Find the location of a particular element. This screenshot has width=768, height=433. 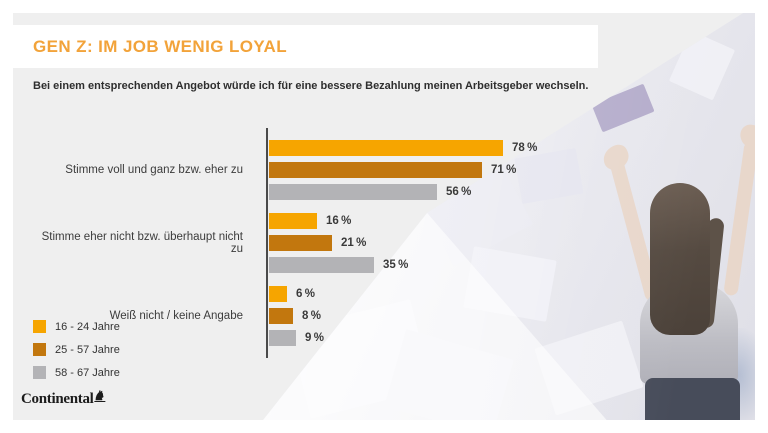

bar-row: 6 % is located at coordinates (296, 294).